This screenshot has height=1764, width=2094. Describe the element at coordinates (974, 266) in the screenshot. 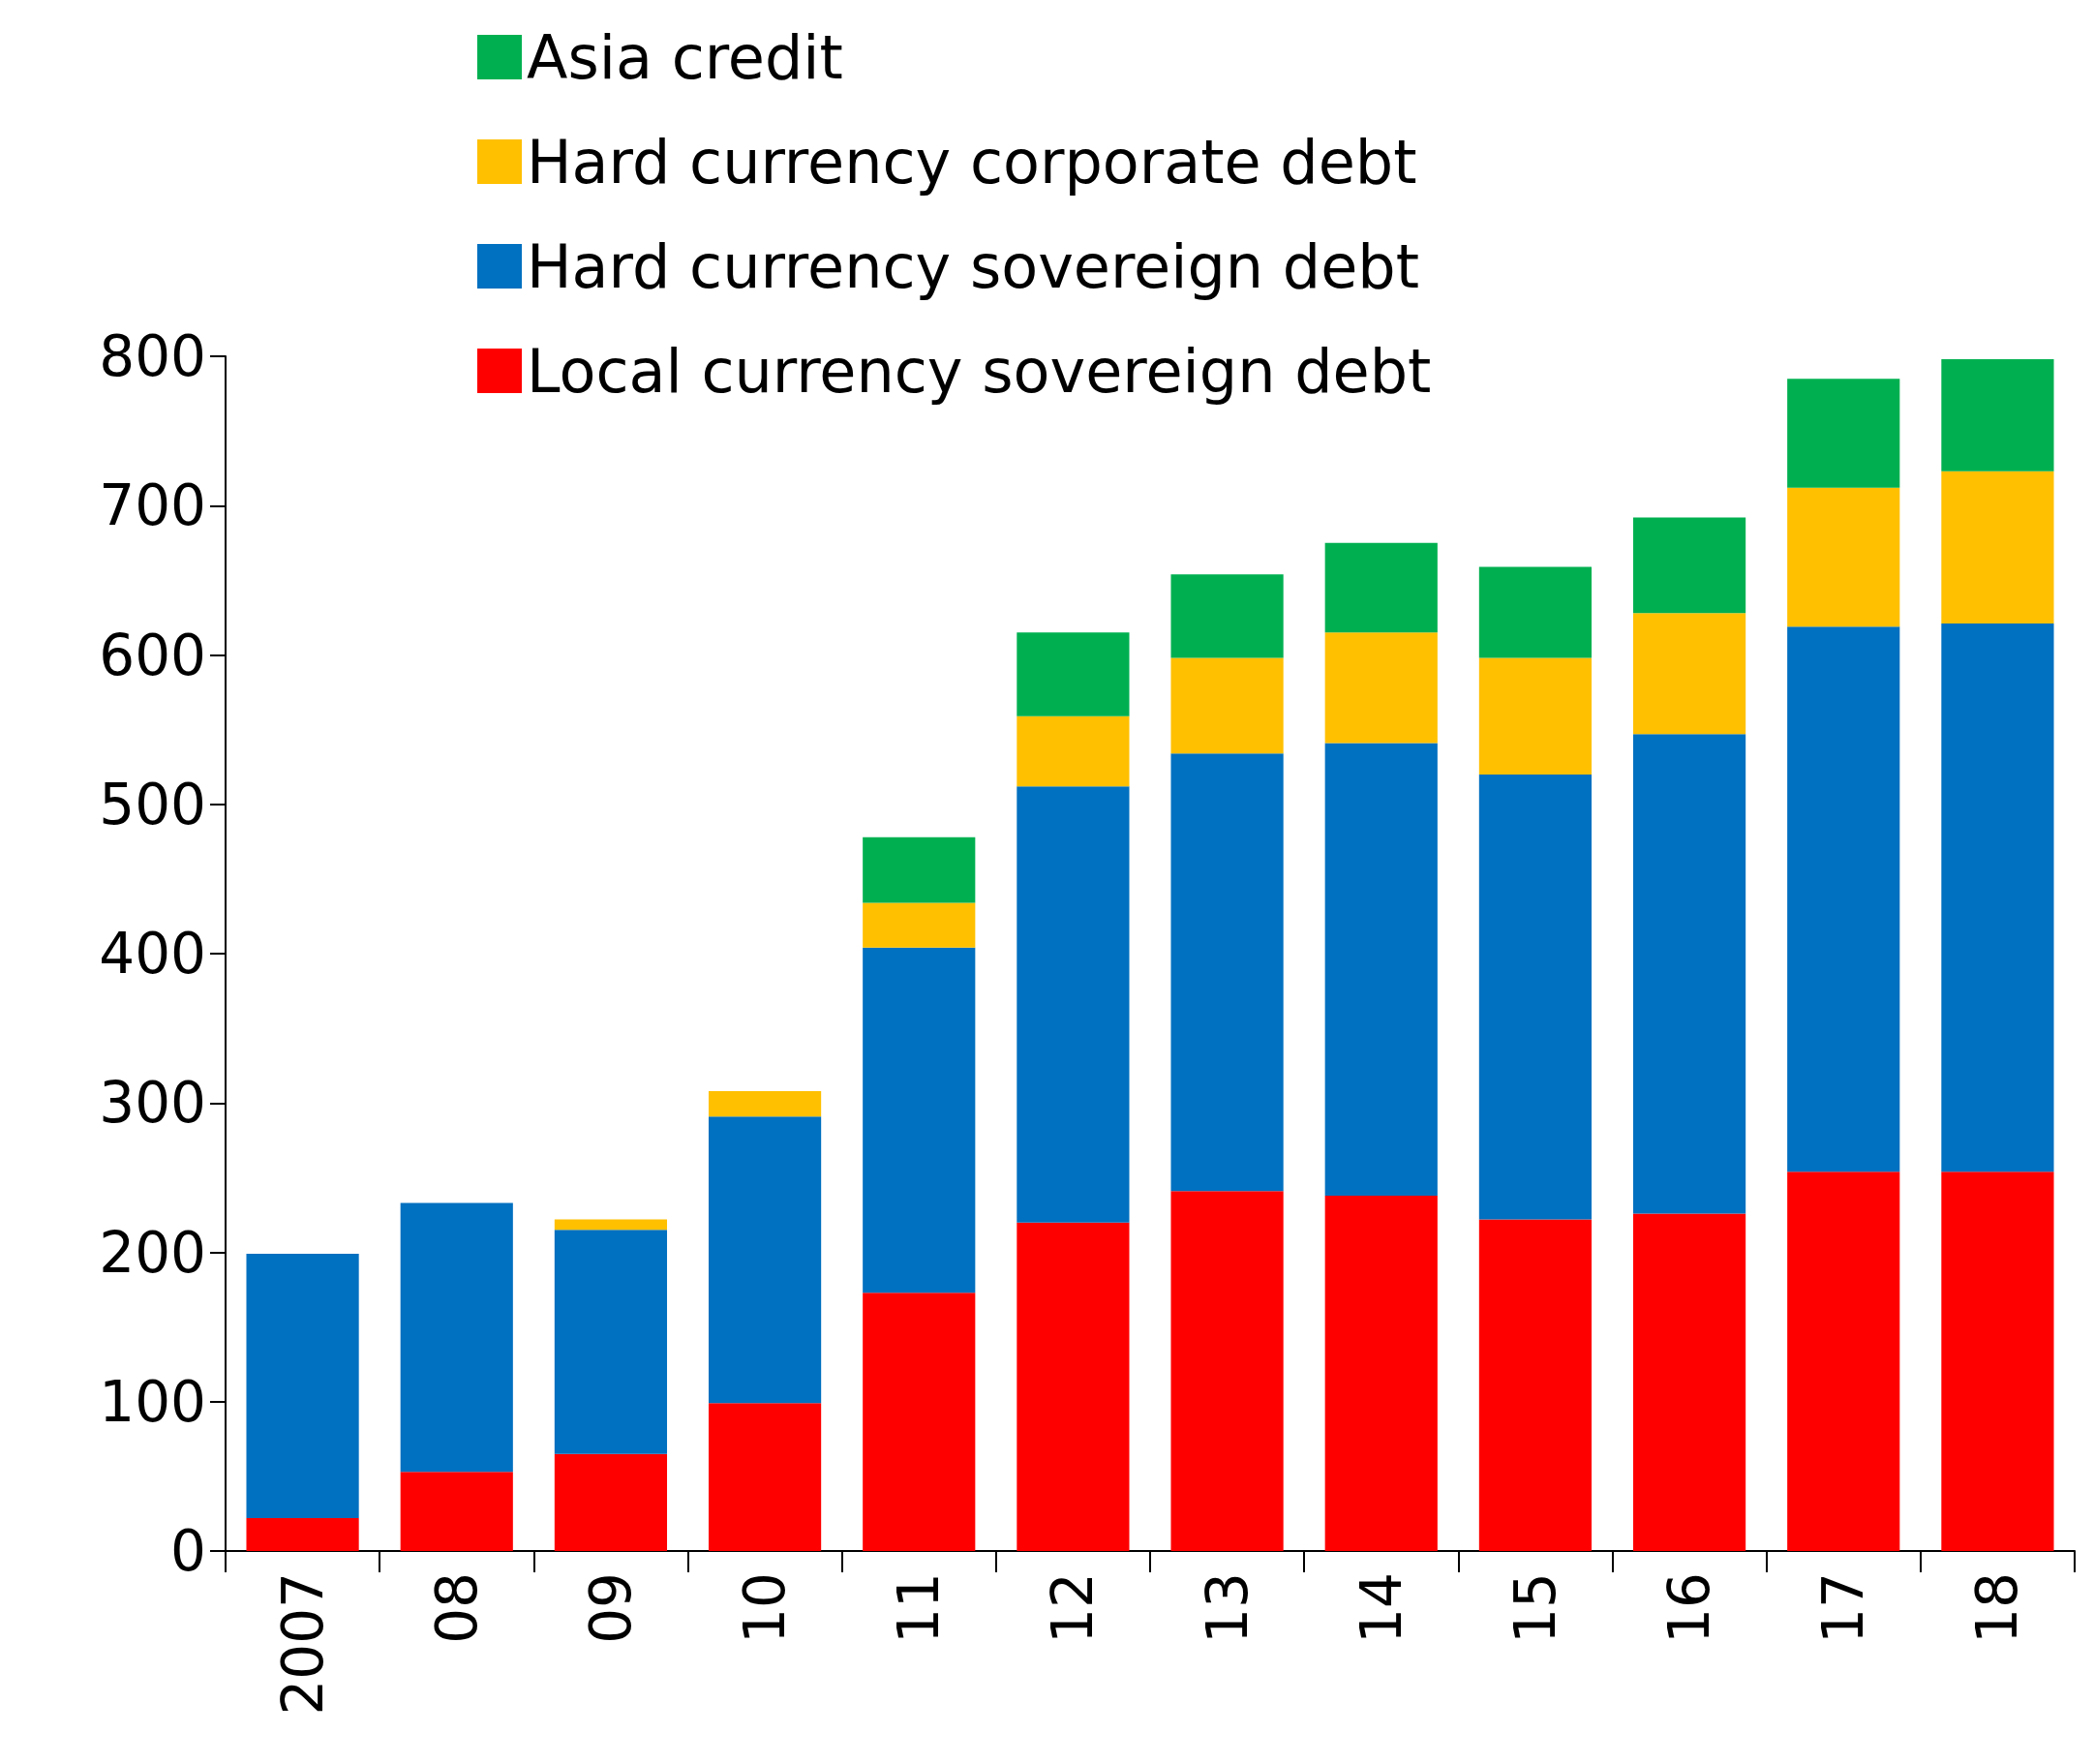

I see `legend-label: Hard currency sovereign debt` at that location.